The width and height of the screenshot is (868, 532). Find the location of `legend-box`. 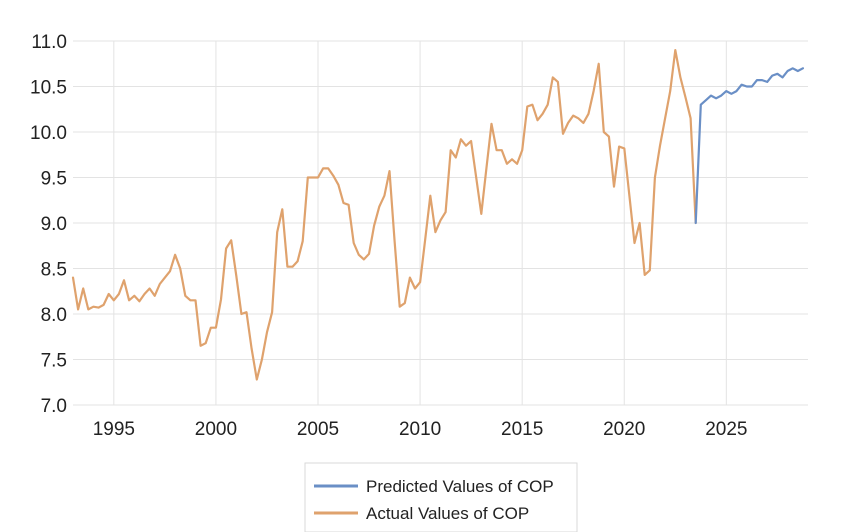

legend-box is located at coordinates (441, 497).